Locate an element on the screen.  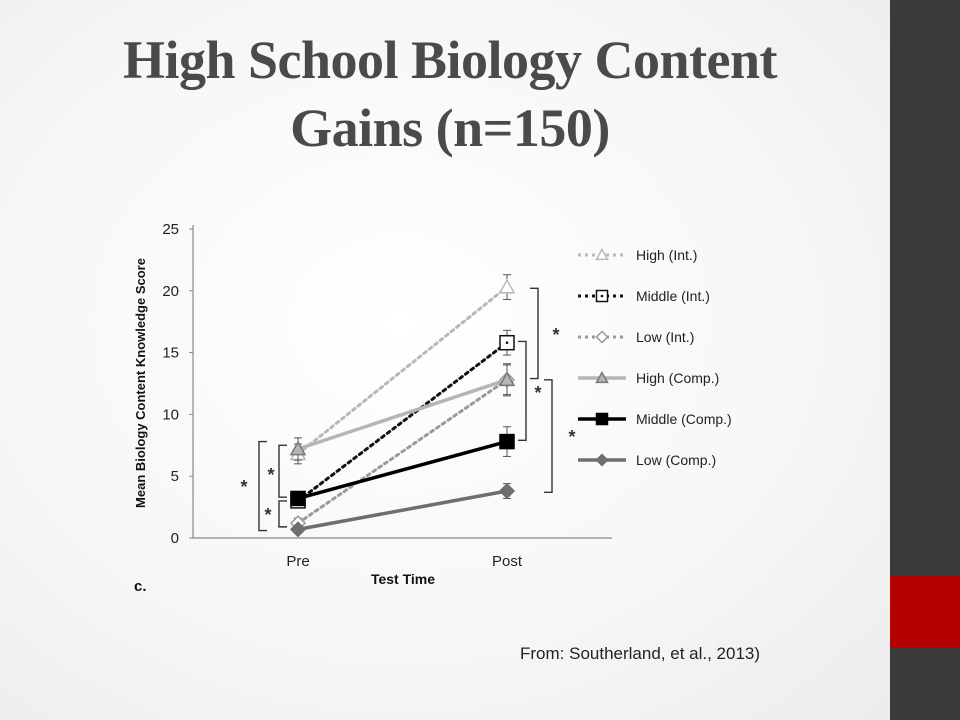
y-tick-label: 0 is located at coordinates (175, 538).